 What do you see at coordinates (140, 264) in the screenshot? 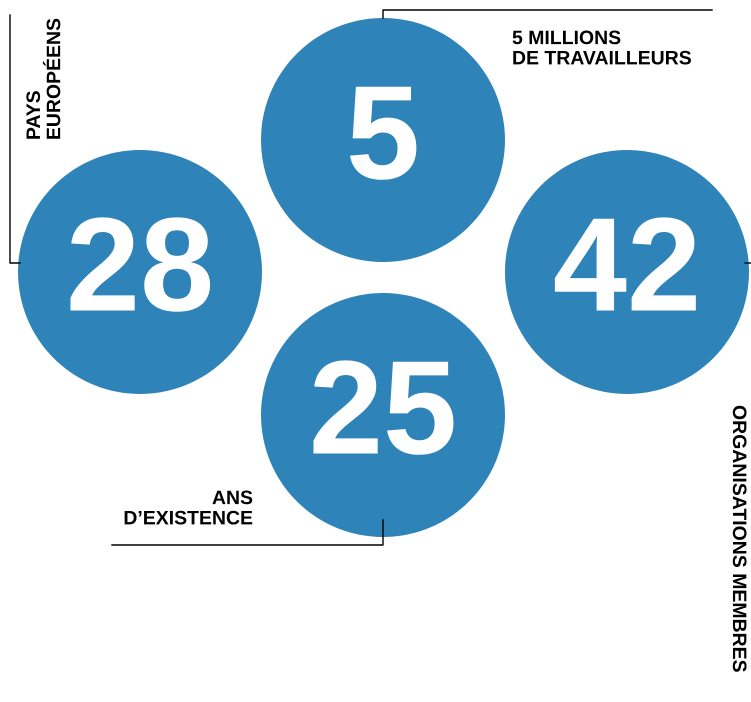
I see `data-label: 28` at bounding box center [140, 264].